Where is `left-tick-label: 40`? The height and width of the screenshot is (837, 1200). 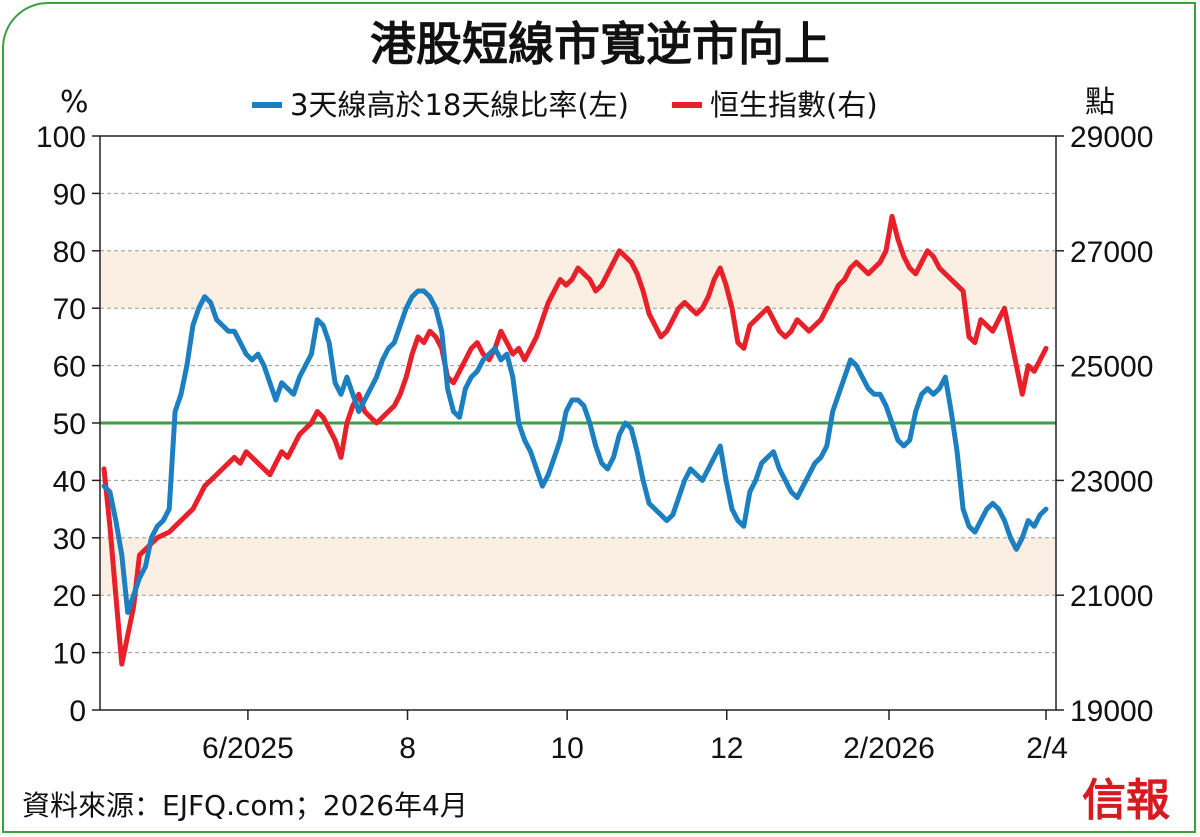 left-tick-label: 40 is located at coordinates (69, 481).